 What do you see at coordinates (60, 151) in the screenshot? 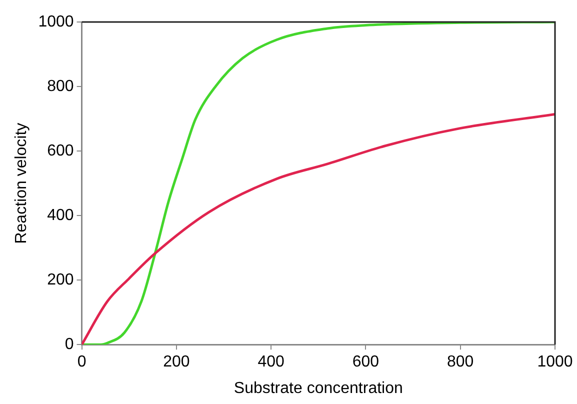
I see `y-tick-label: 600` at bounding box center [60, 151].